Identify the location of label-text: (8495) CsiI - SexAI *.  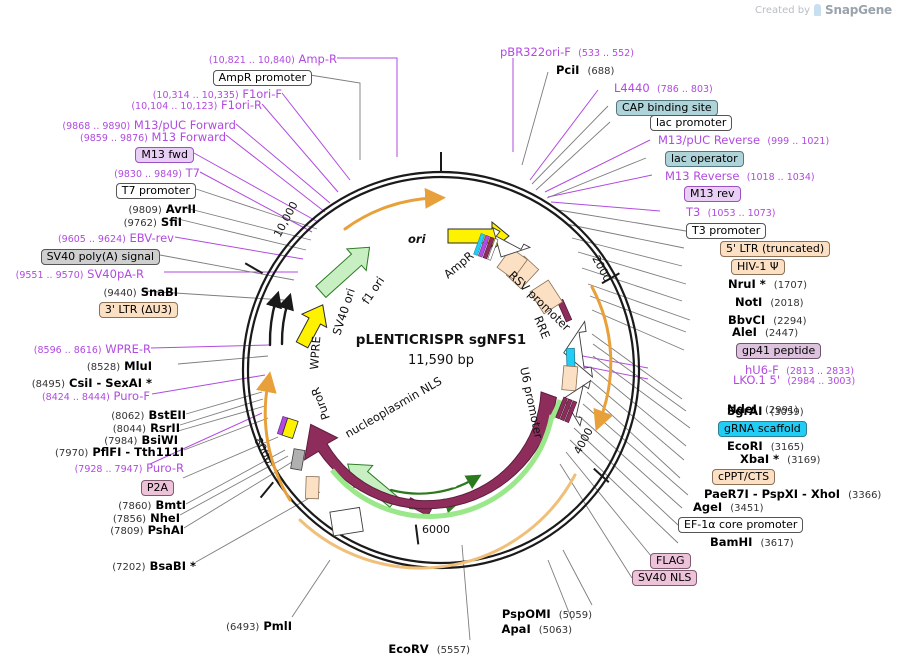
(92, 383).